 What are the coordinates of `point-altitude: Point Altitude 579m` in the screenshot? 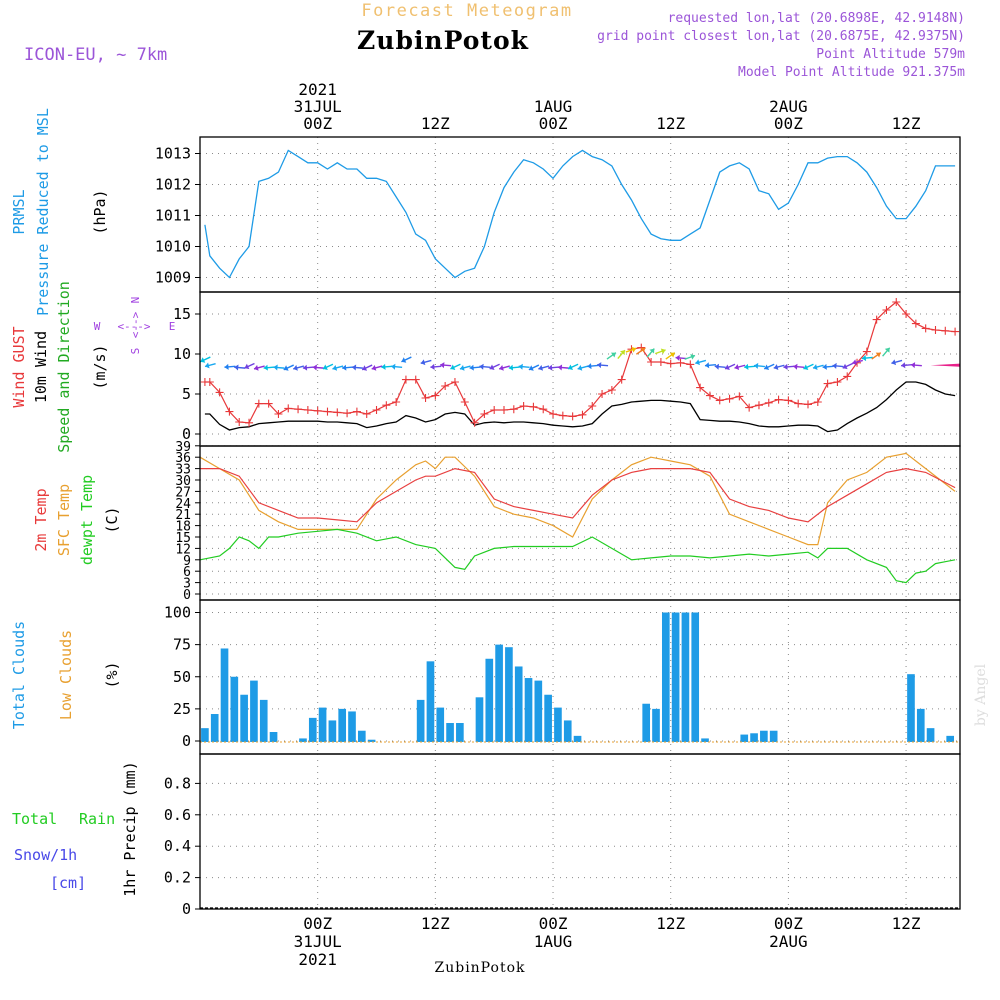 It's located at (890, 54).